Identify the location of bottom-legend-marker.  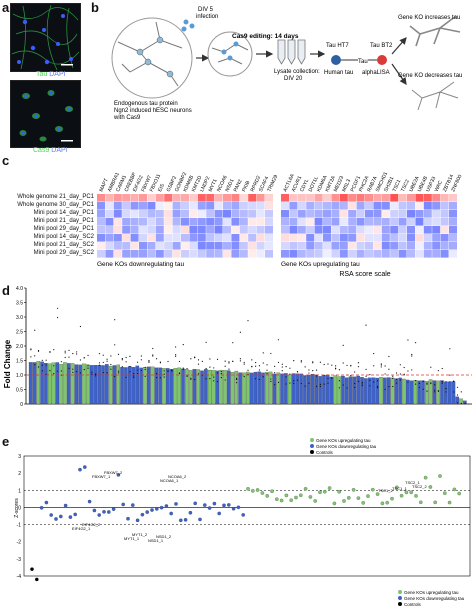
(400, 604).